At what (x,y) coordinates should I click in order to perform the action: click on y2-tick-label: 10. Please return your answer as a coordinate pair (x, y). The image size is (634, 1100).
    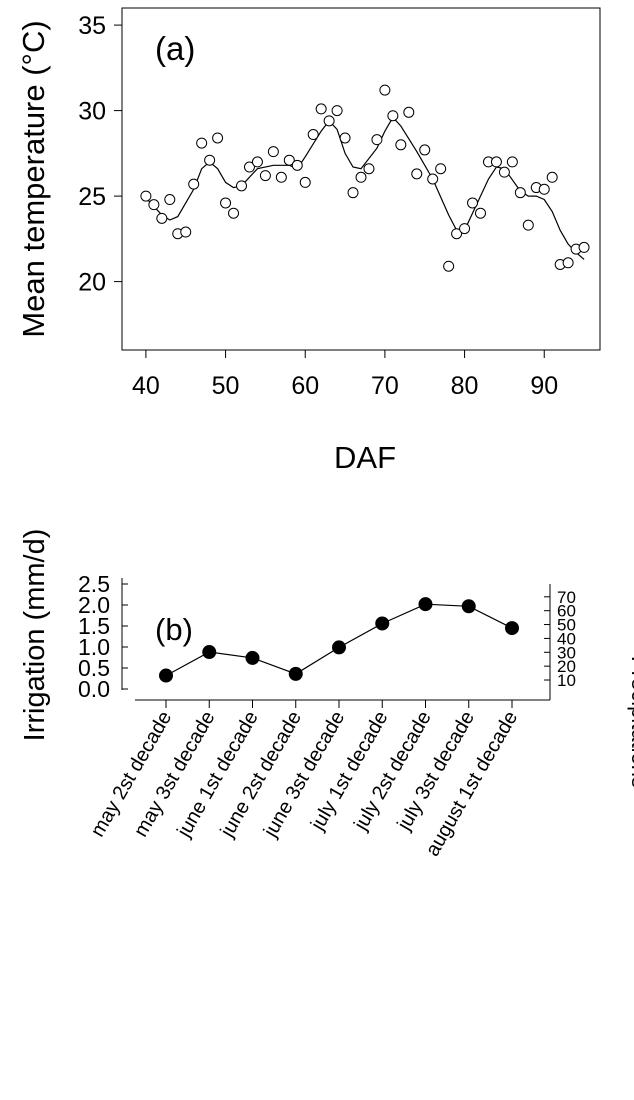
    Looking at the image, I should click on (566, 680).